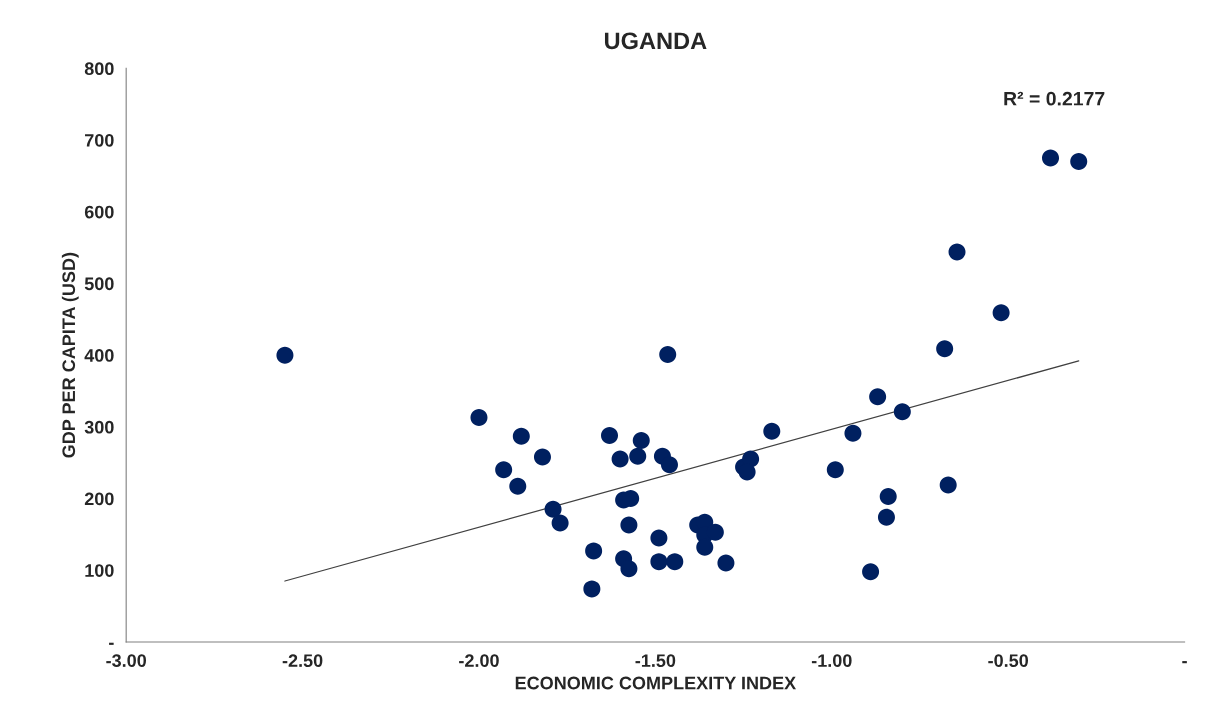 The image size is (1225, 727). Describe the element at coordinates (99, 570) in the screenshot. I see `y-tick-label: 100` at that location.